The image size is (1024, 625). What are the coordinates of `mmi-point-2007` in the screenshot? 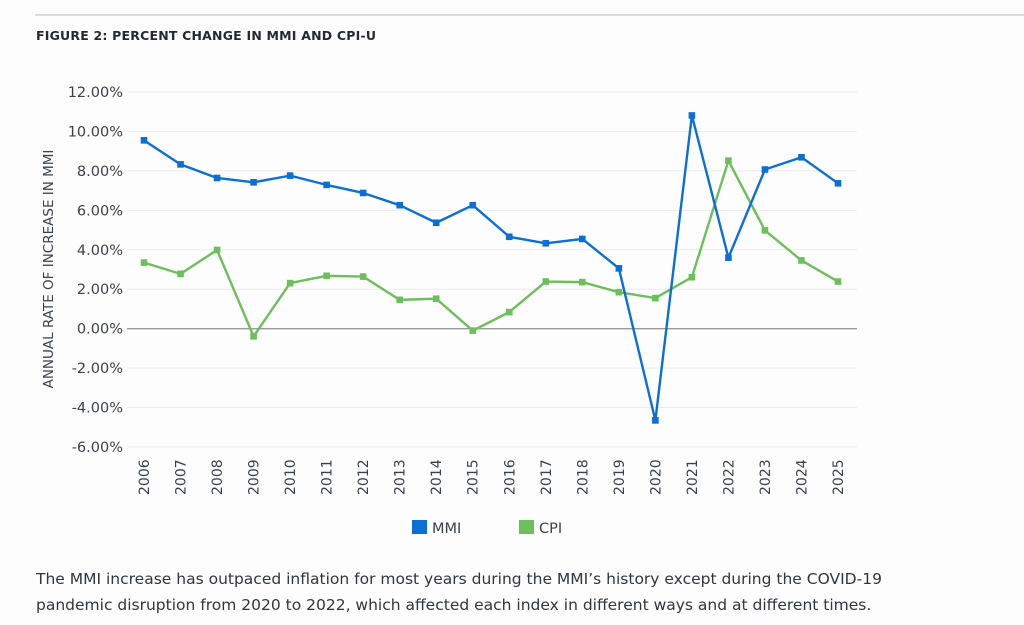 It's located at (180, 164).